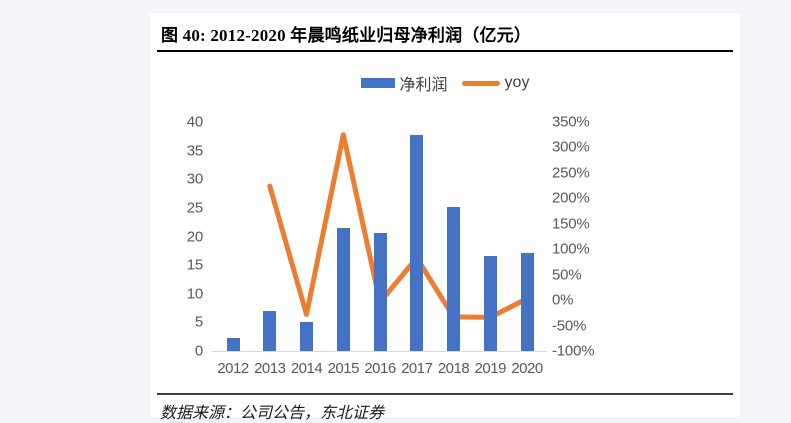  I want to click on left-axis-tick-40: 40, so click(194, 122).